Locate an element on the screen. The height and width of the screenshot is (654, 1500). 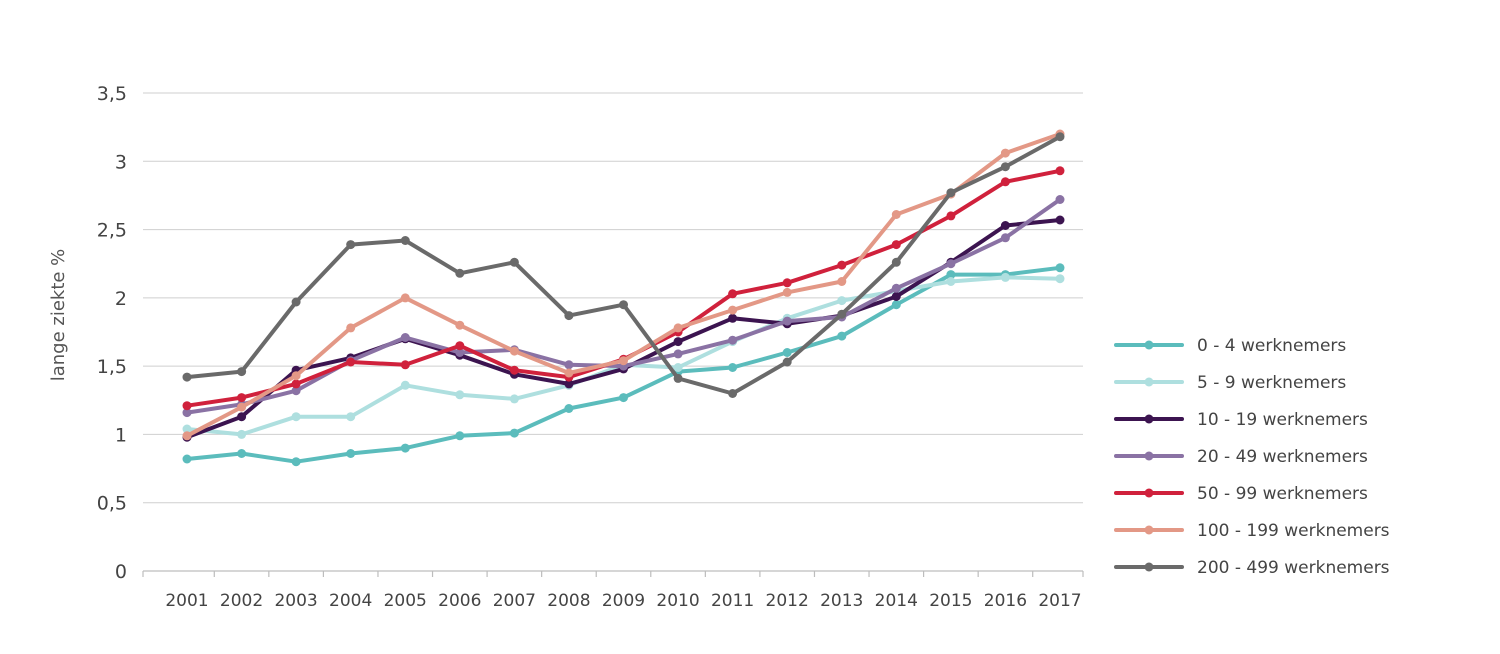
legend-item: 20 - 49 werknemers is located at coordinates (1241, 457).